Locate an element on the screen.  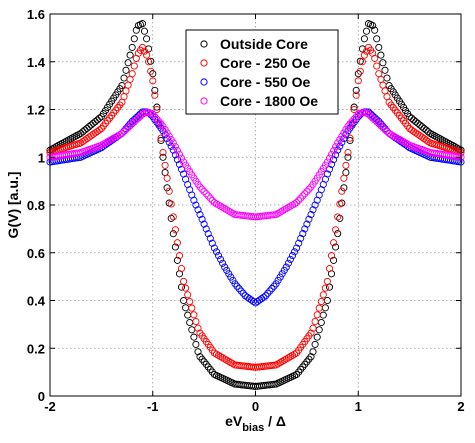
x-tick-label: -2 is located at coordinates (50, 406).